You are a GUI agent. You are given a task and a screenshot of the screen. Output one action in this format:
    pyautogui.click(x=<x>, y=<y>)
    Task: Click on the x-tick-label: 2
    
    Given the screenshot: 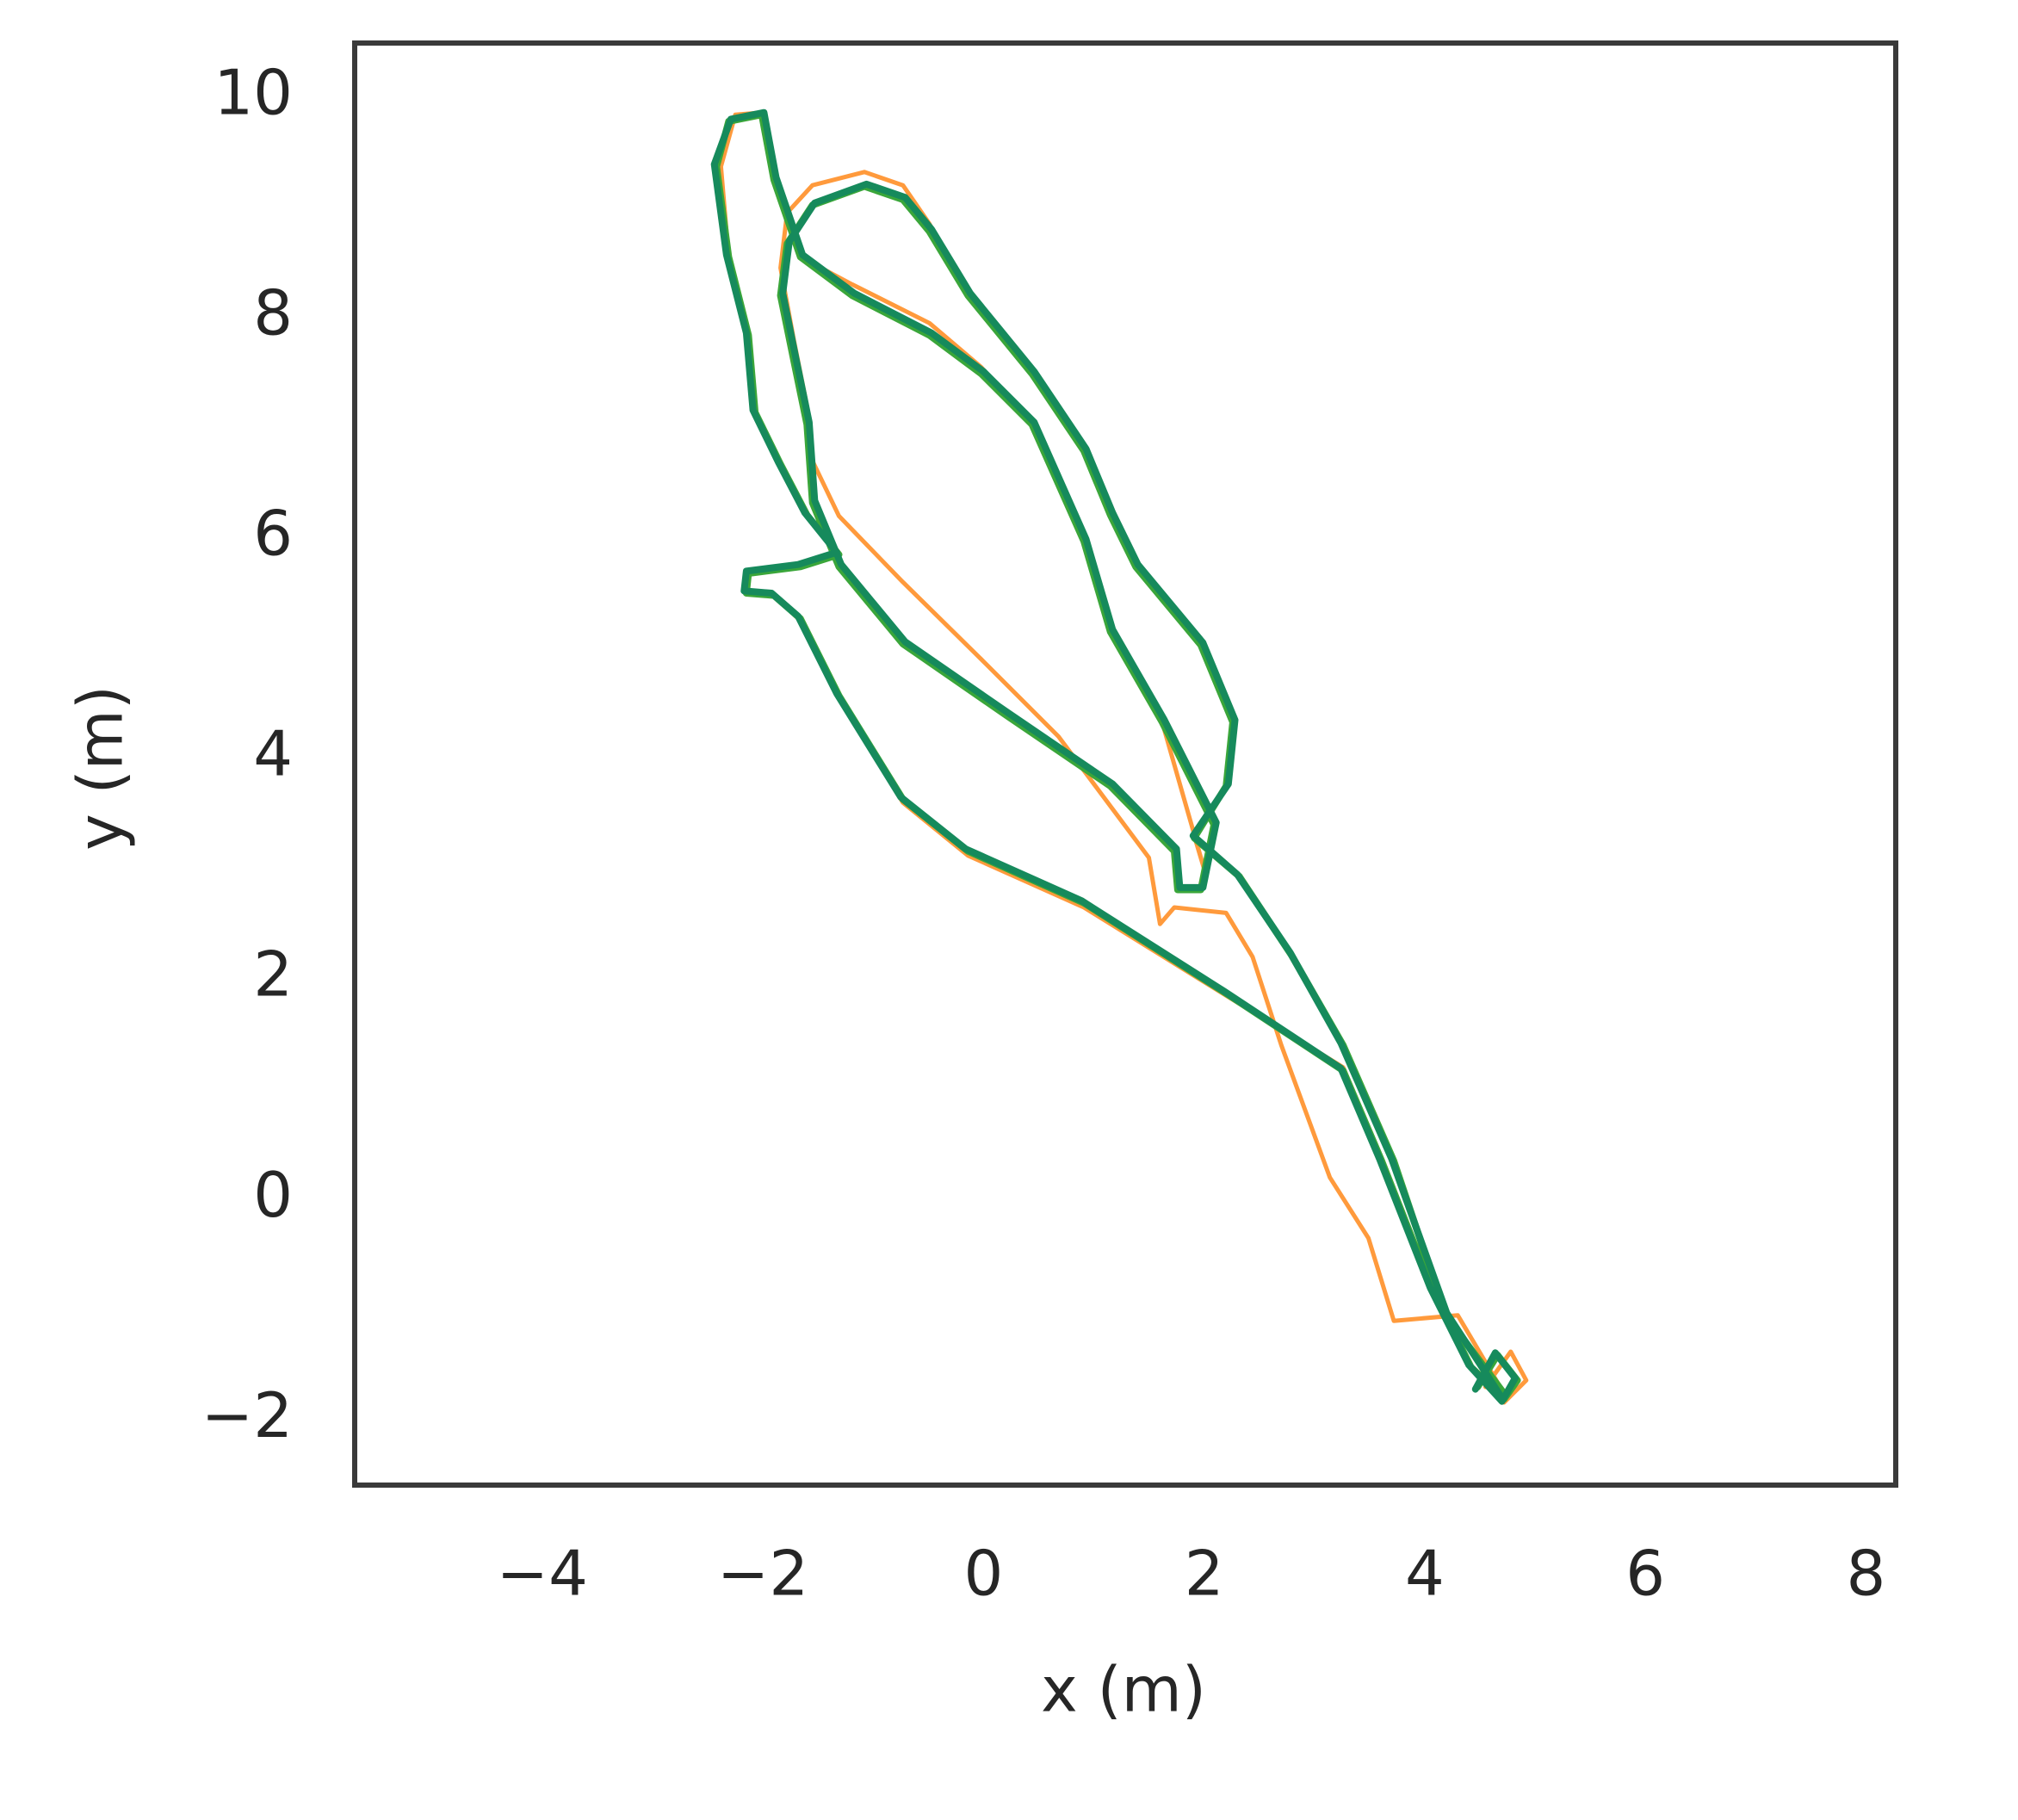 What is the action you would take?
    pyautogui.click(x=1204, y=1574)
    